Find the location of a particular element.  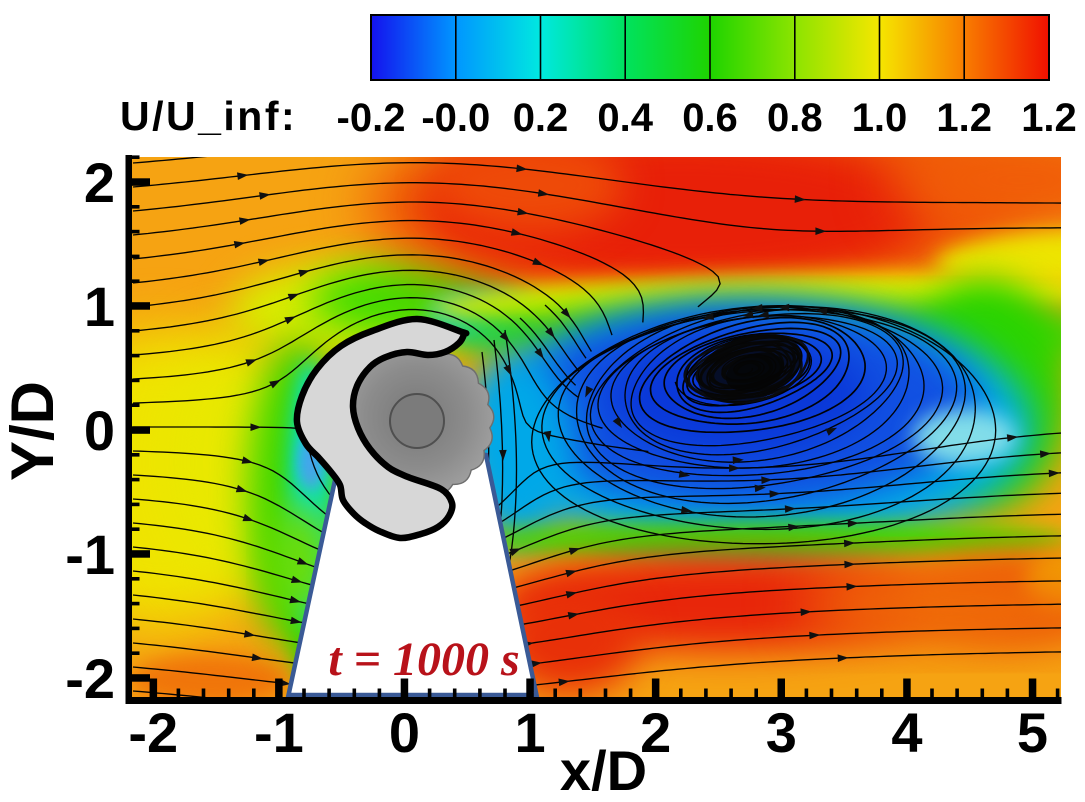

svg-text: 5 is located at coordinates (1032, 732).